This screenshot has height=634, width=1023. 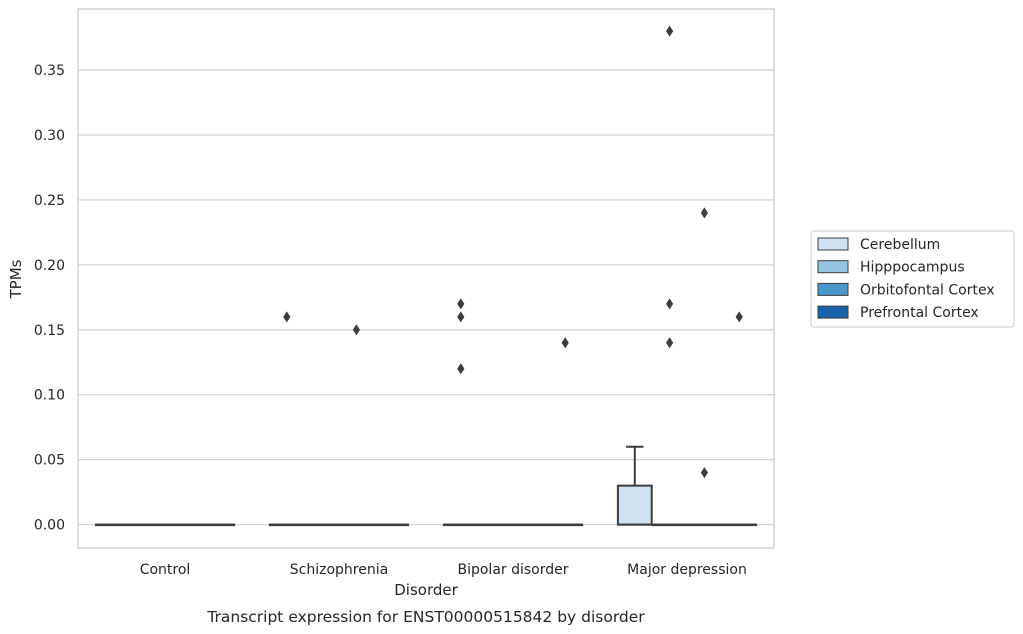 I want to click on y-tick-label: 0.00, so click(x=49, y=526).